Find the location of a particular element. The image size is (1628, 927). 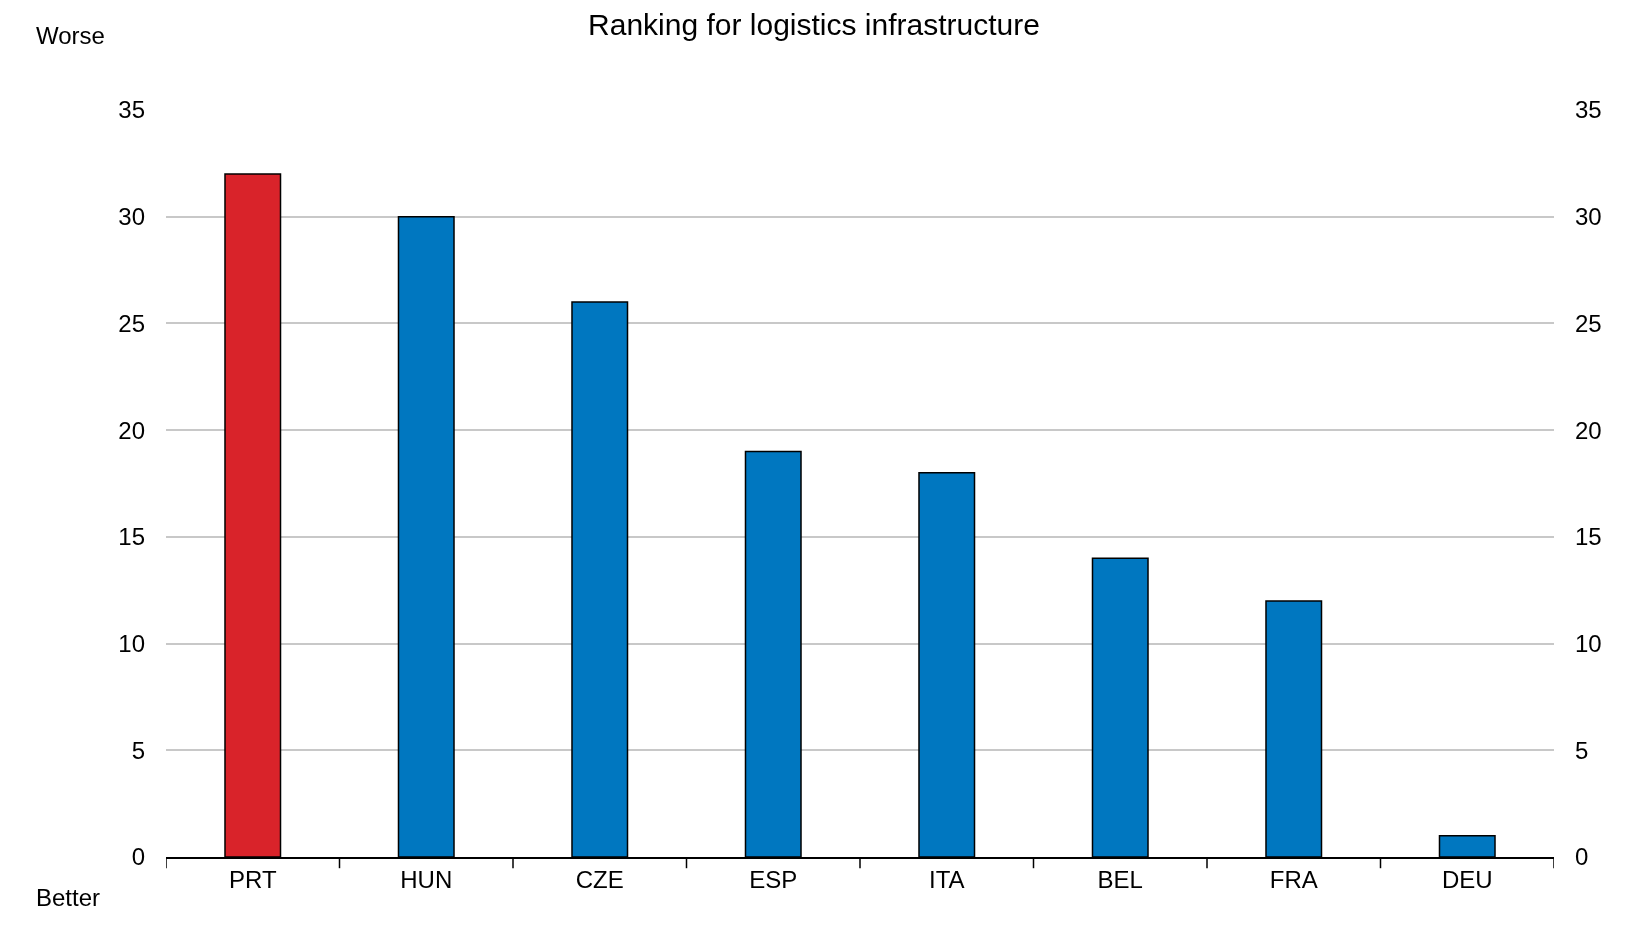

y2-tick-label: 15 is located at coordinates (1588, 537).